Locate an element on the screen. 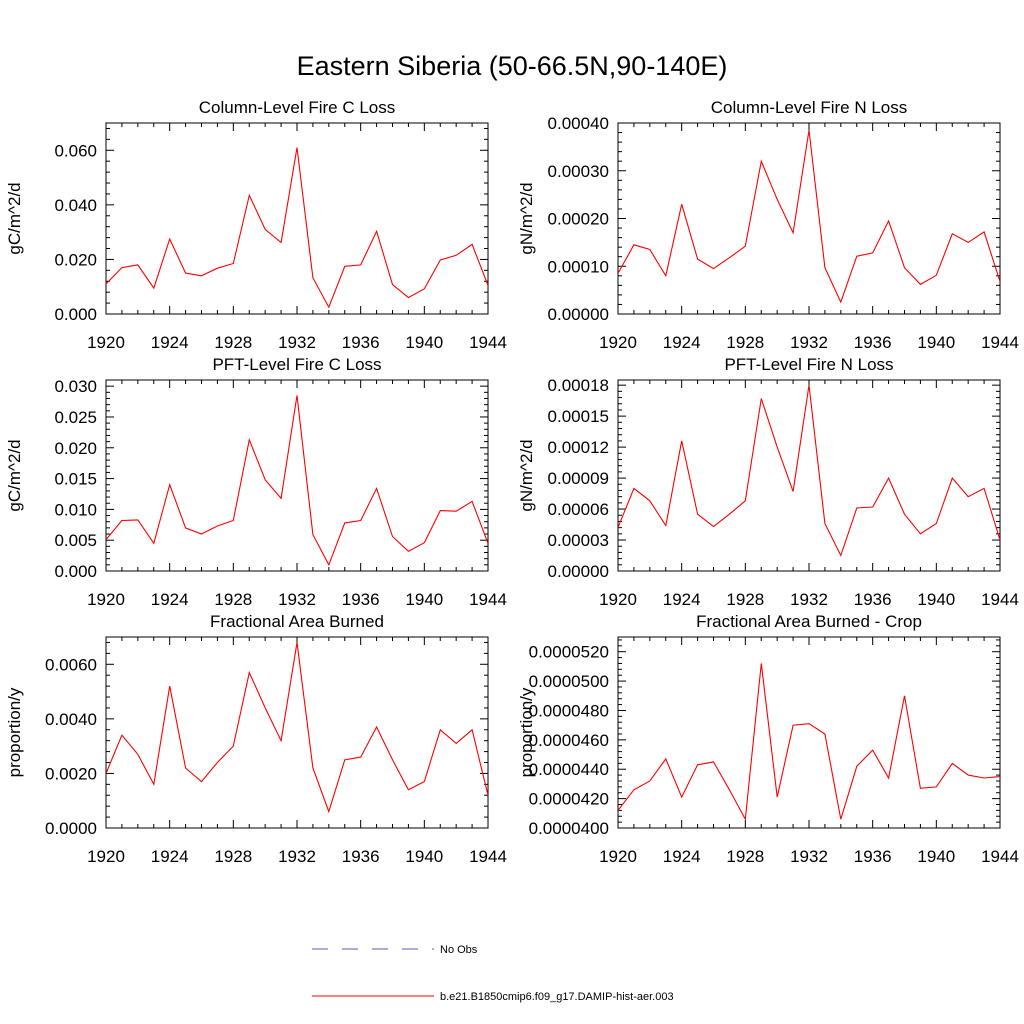 The width and height of the screenshot is (1024, 1024). panel-title: Fractional Area Burned is located at coordinates (297, 621).